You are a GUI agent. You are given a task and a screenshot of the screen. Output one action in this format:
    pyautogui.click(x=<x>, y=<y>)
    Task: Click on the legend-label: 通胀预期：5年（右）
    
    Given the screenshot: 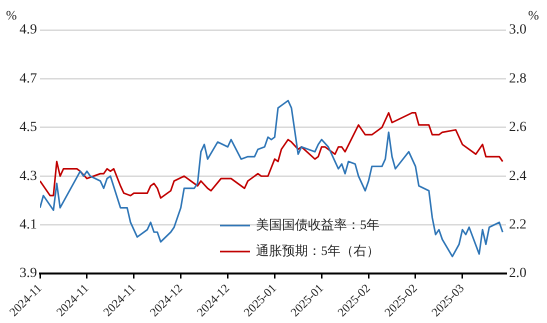 What is the action you would take?
    pyautogui.click(x=318, y=250)
    